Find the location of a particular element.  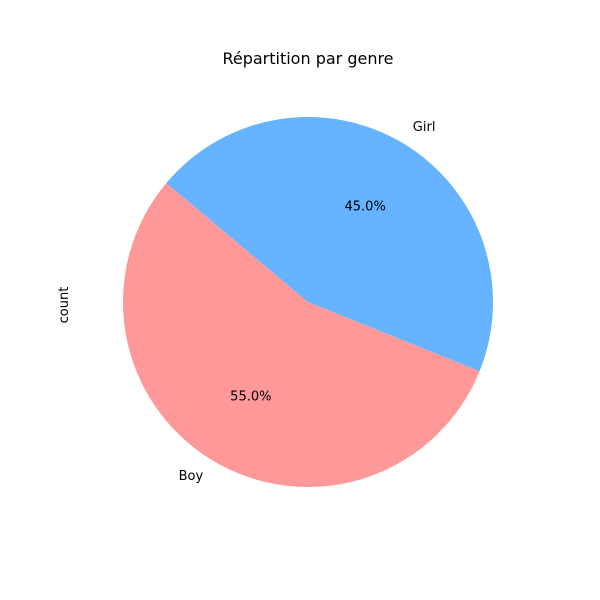

pie-label-girl: Girl is located at coordinates (424, 127).